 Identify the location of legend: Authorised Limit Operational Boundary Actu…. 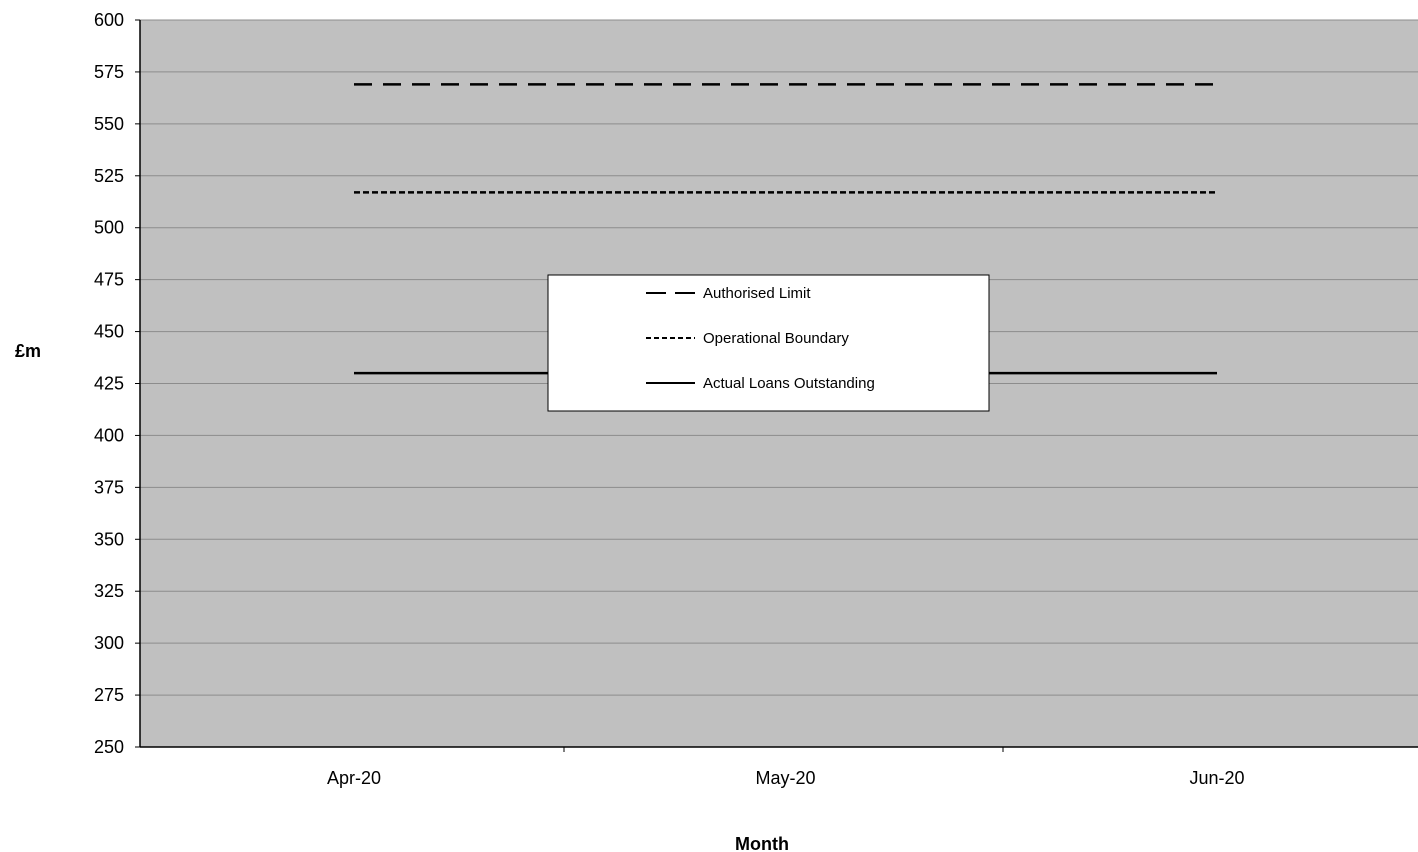
(768, 343).